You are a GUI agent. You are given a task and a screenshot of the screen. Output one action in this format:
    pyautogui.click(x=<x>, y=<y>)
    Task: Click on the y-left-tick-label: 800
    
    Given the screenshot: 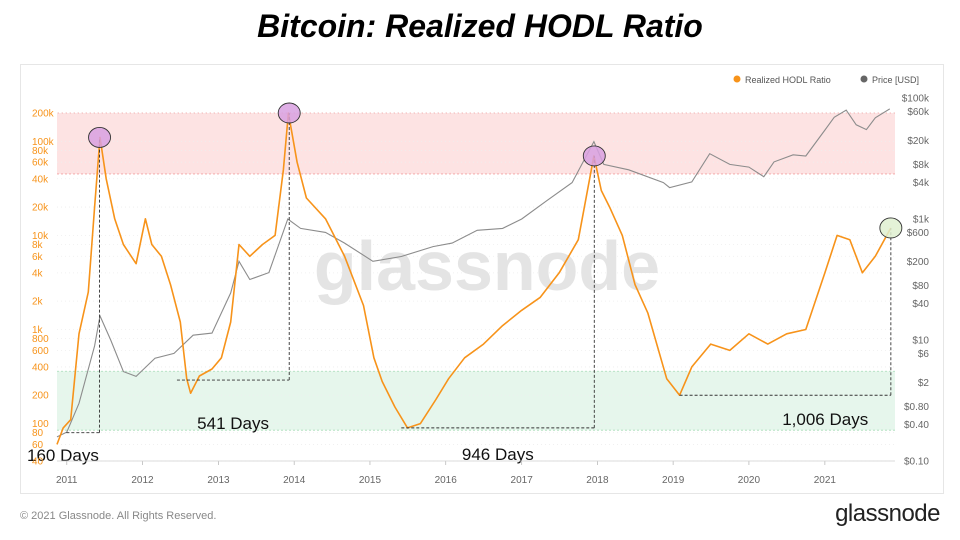 What is the action you would take?
    pyautogui.click(x=40, y=339)
    